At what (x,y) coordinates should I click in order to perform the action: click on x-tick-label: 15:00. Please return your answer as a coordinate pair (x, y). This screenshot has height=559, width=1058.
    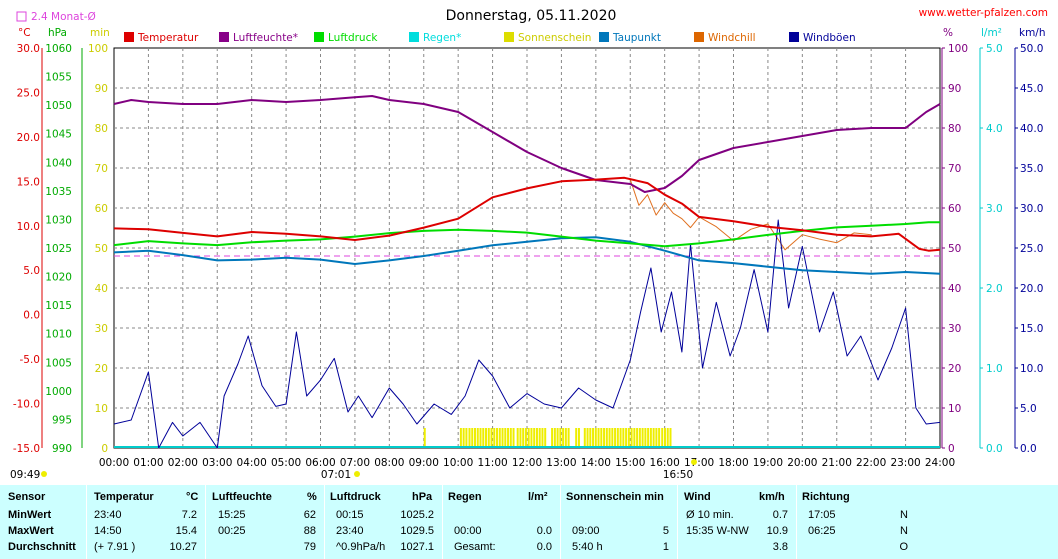
    Looking at the image, I should click on (630, 463).